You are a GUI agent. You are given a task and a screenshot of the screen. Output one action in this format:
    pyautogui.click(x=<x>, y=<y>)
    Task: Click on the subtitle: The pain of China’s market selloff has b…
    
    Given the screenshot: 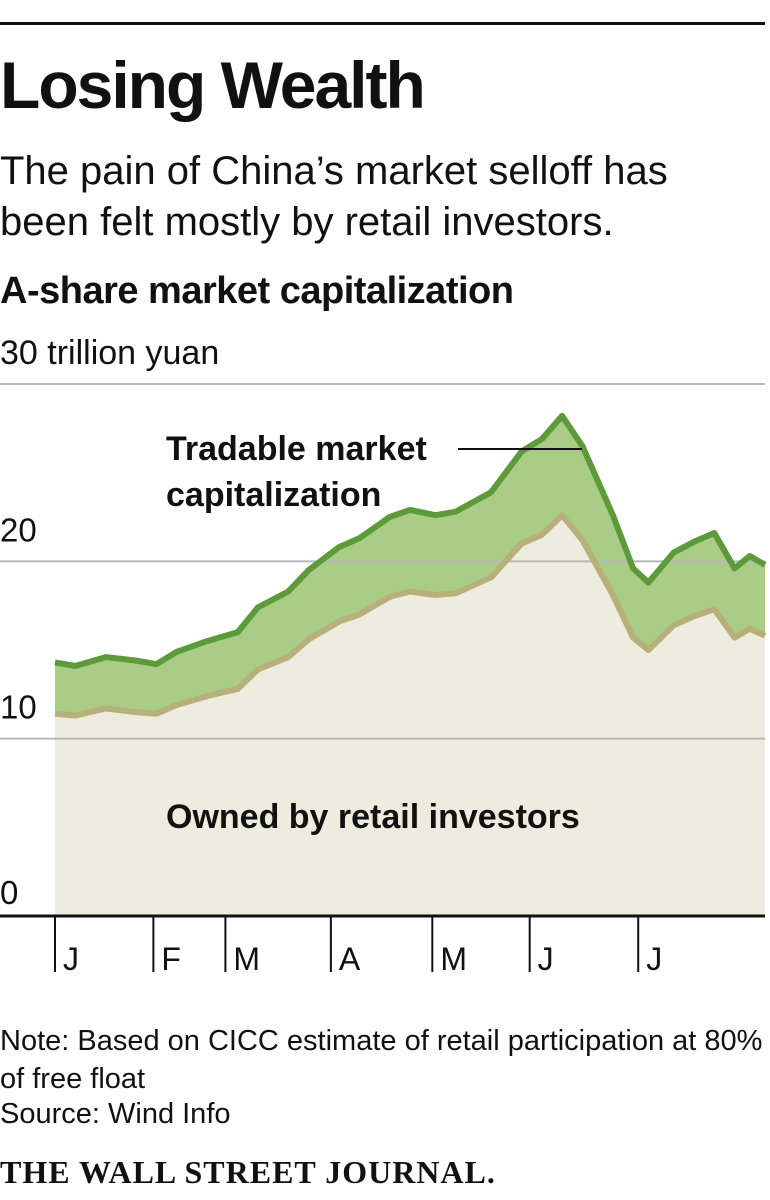 What is the action you would take?
    pyautogui.click(x=334, y=196)
    